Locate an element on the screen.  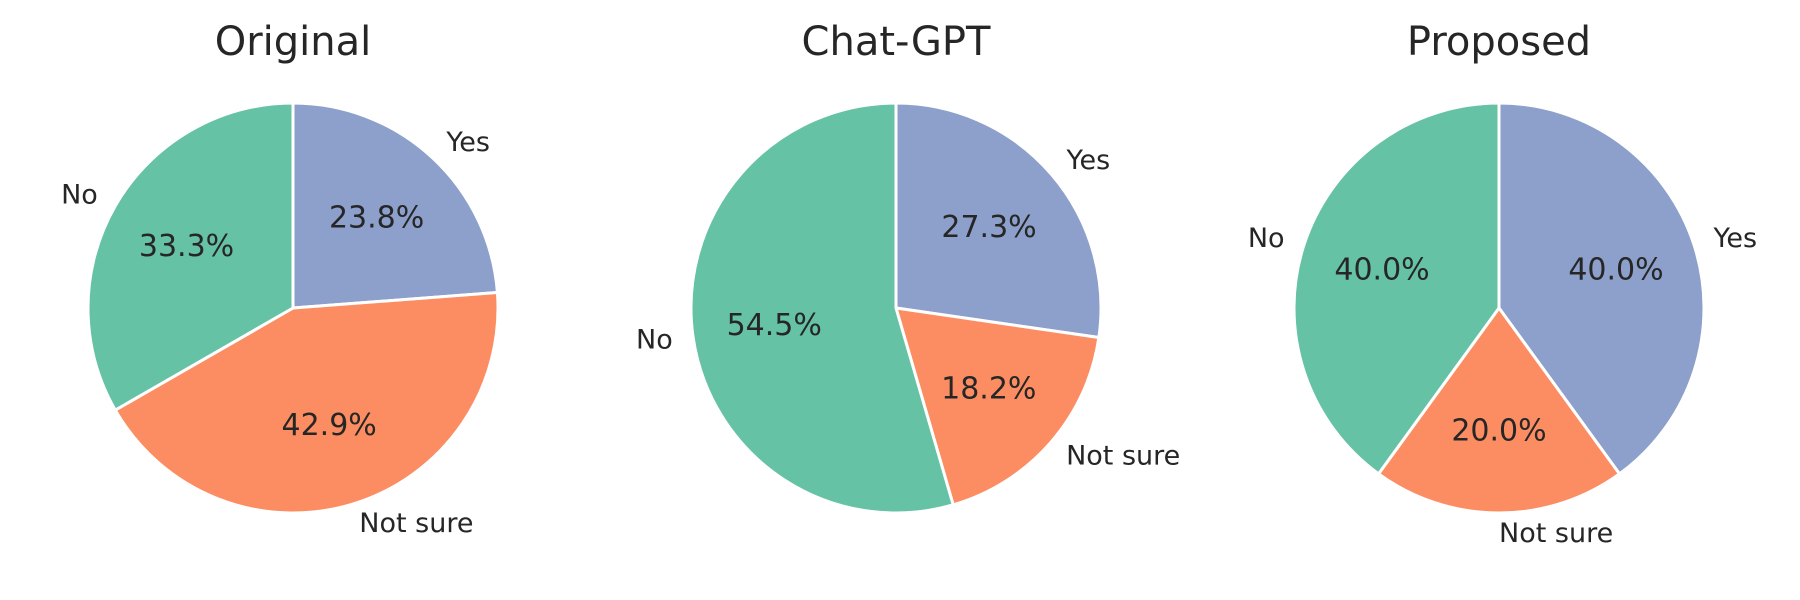
chart-title-proposed: Proposed is located at coordinates (1499, 42).